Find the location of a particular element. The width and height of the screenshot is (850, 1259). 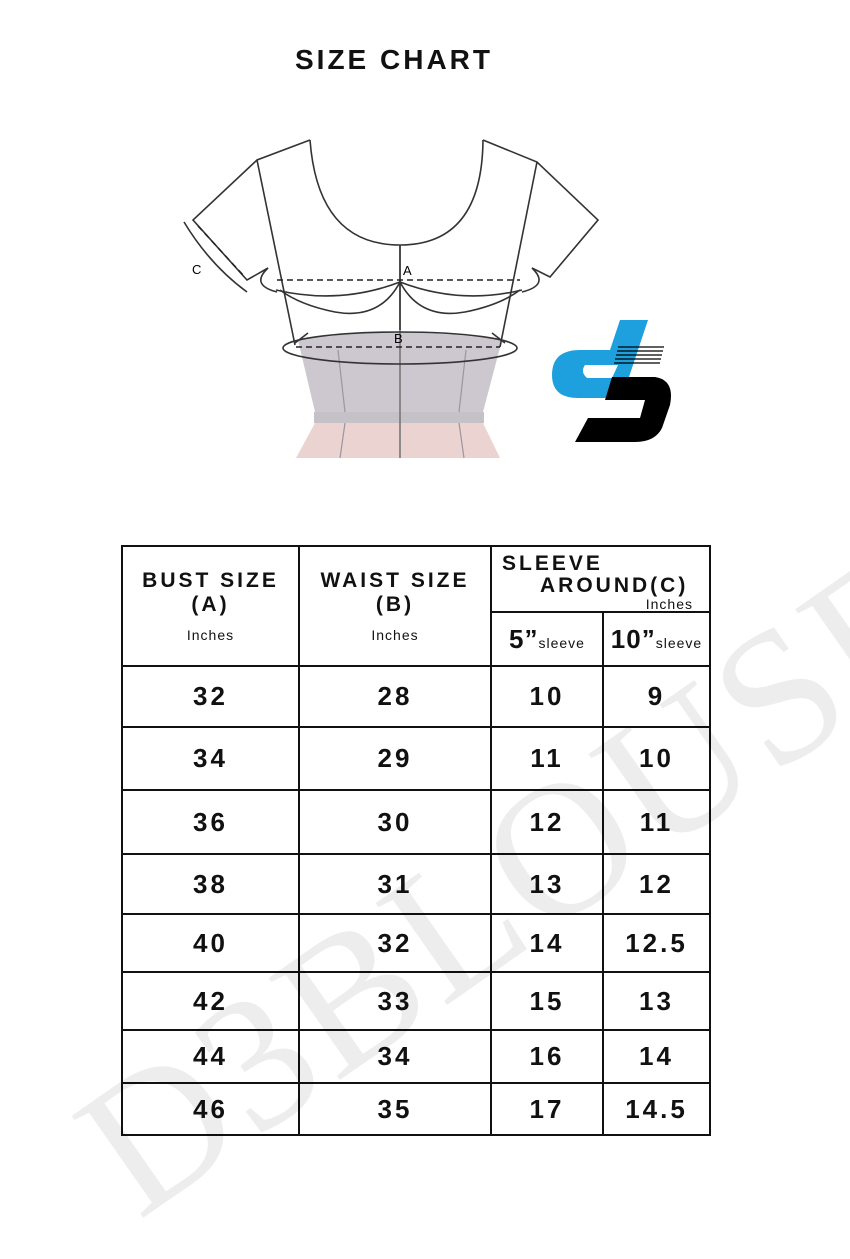

bust-label: BUST SIZE is located at coordinates (210, 580).